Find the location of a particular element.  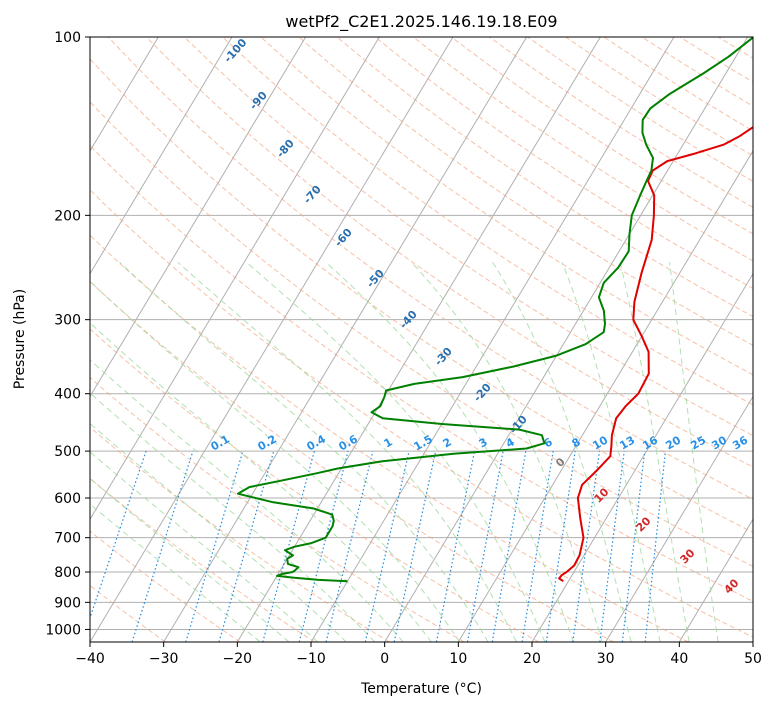

dry-adiabat-label: -60 is located at coordinates (343, 238).